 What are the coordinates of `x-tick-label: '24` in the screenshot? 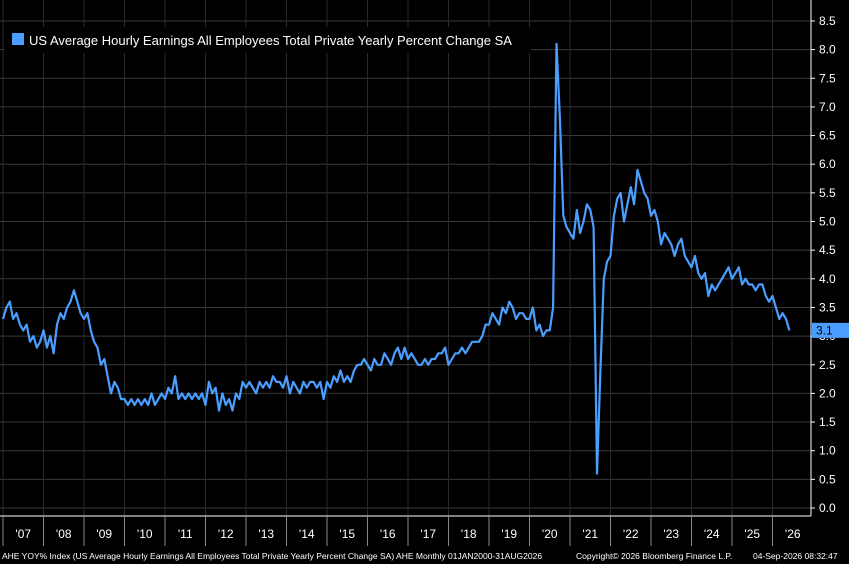 It's located at (712, 534).